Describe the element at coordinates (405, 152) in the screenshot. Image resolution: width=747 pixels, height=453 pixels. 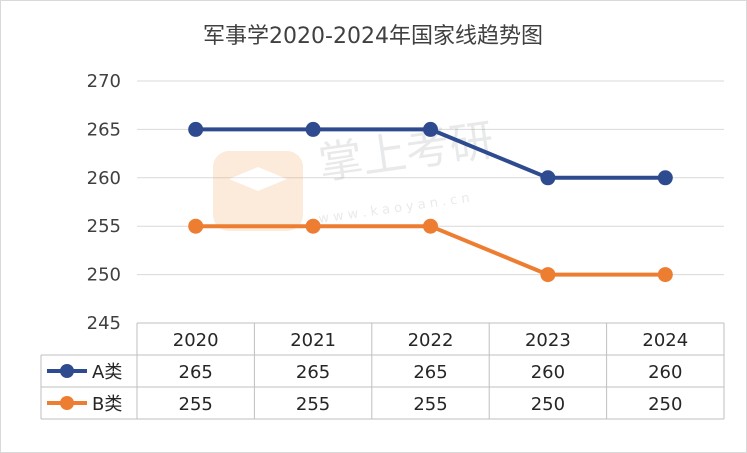
I see `watermark-brand: 掌上考研` at that location.